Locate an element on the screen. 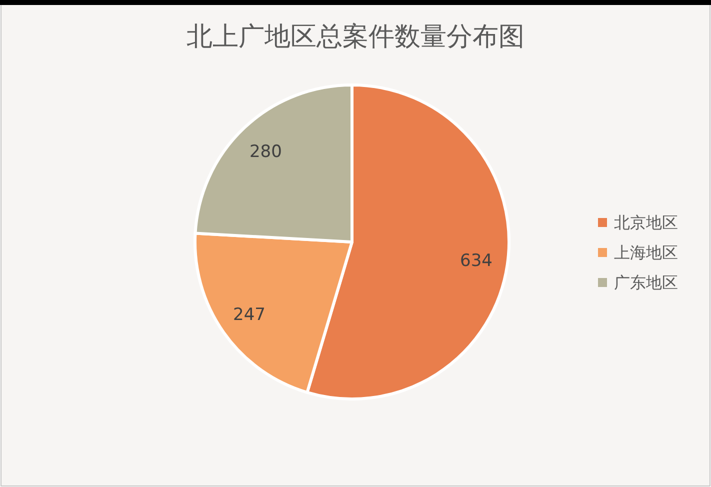 The image size is (711, 487). data-label: 280 is located at coordinates (265, 152).